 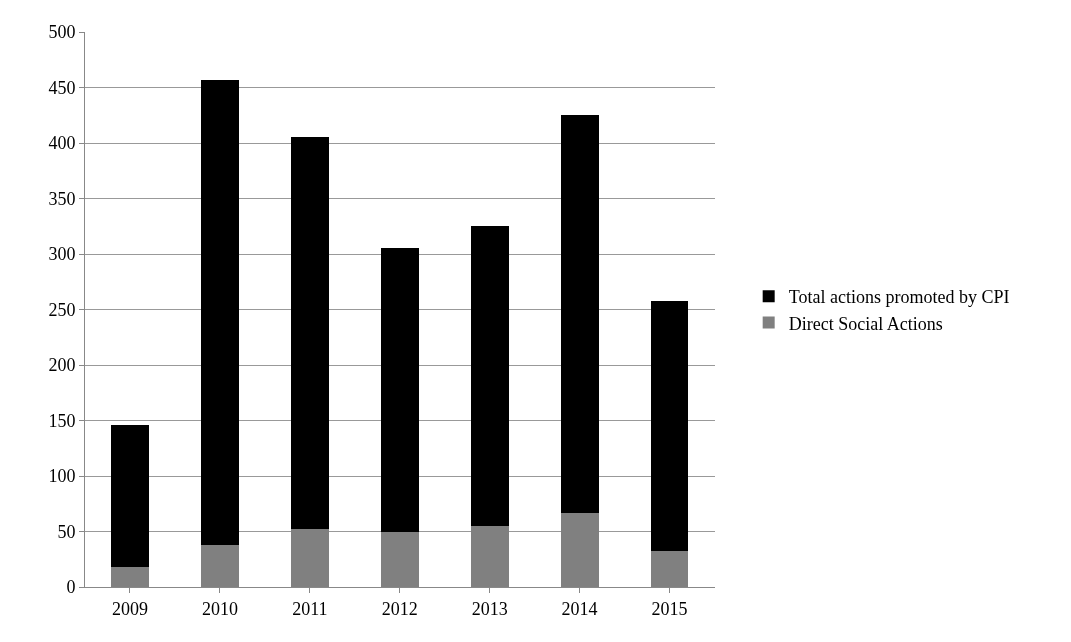 What do you see at coordinates (62, 420) in the screenshot?
I see `y-tick-label: 150` at bounding box center [62, 420].